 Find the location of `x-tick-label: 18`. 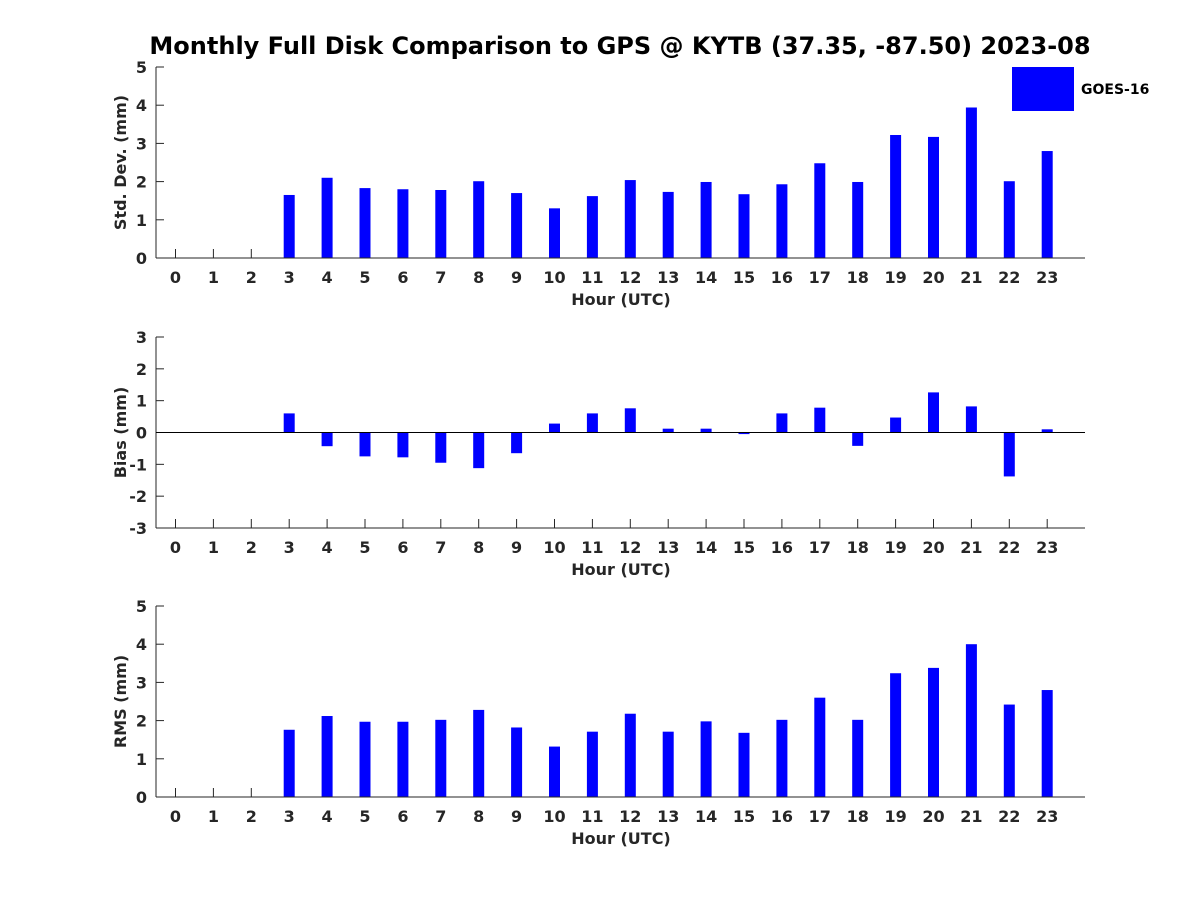

x-tick-label: 18 is located at coordinates (858, 816).